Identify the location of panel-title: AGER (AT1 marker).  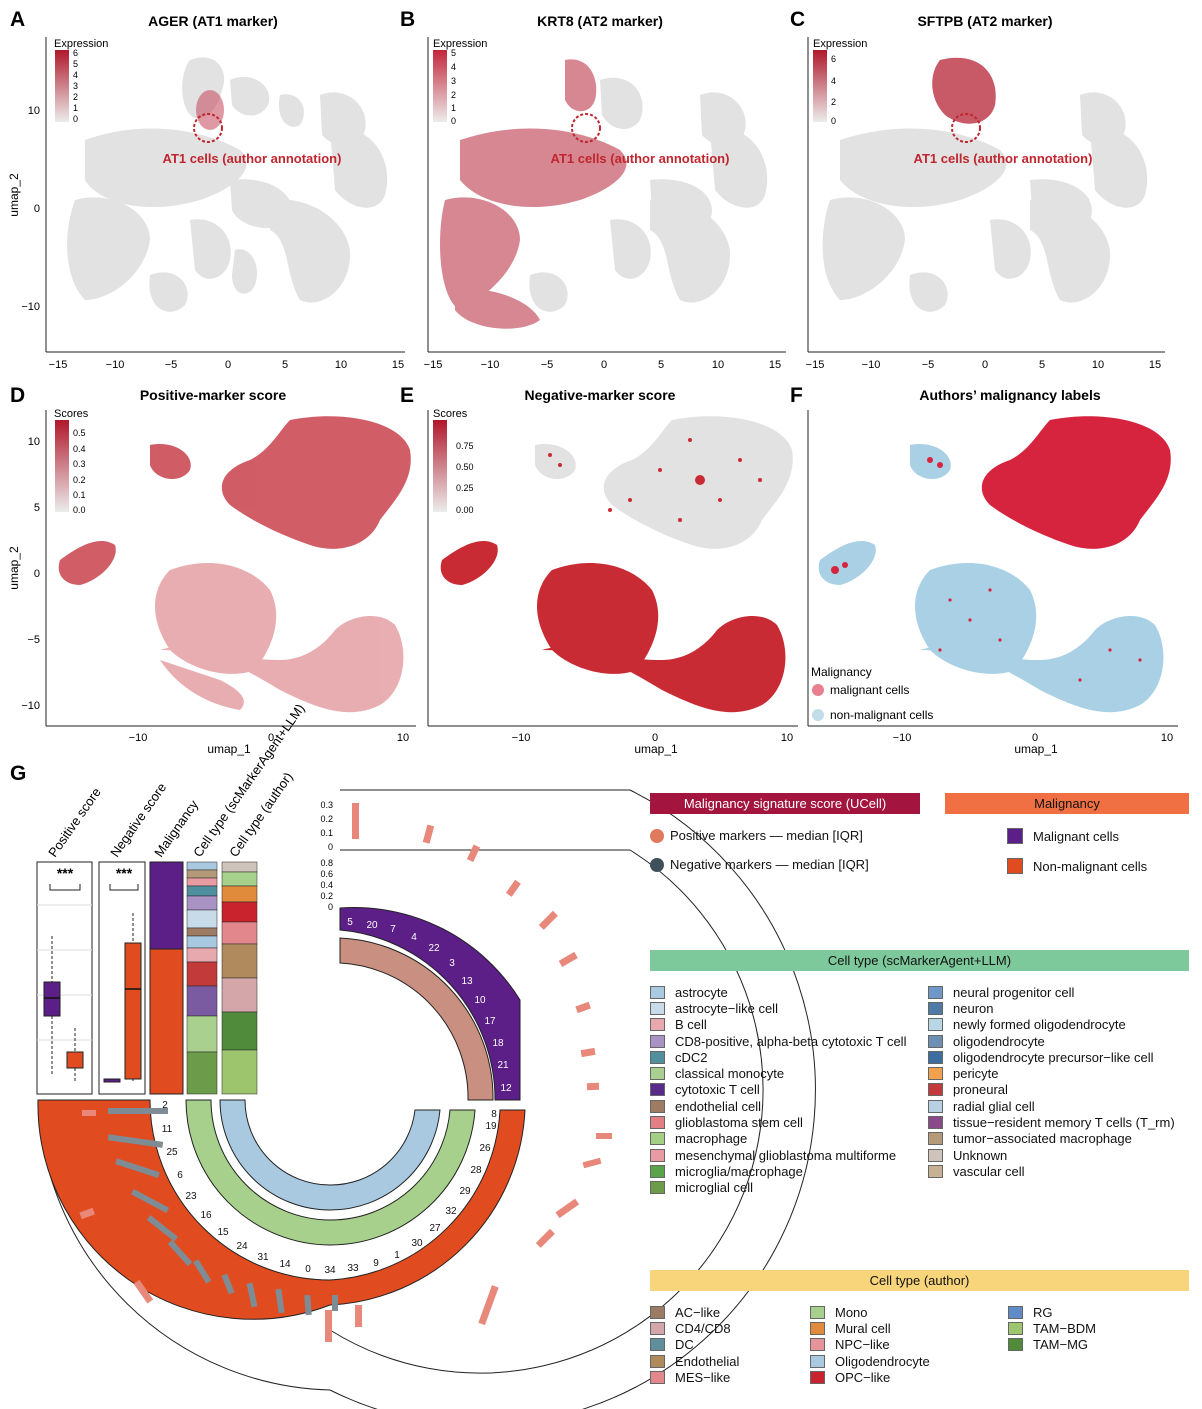
(213, 21).